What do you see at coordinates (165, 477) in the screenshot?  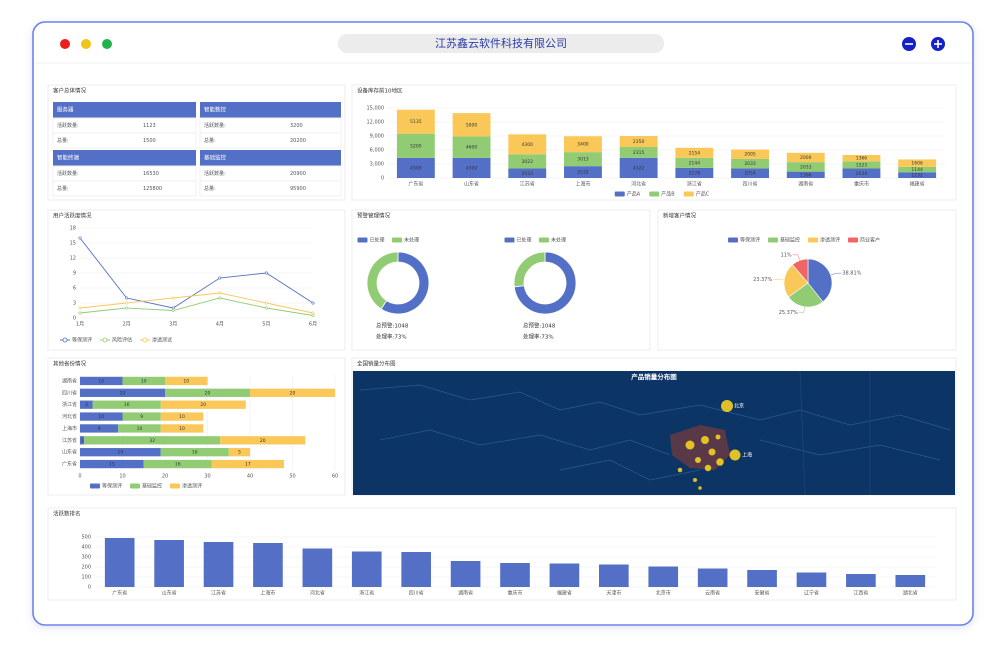 I see `x-tick-label: 20` at bounding box center [165, 477].